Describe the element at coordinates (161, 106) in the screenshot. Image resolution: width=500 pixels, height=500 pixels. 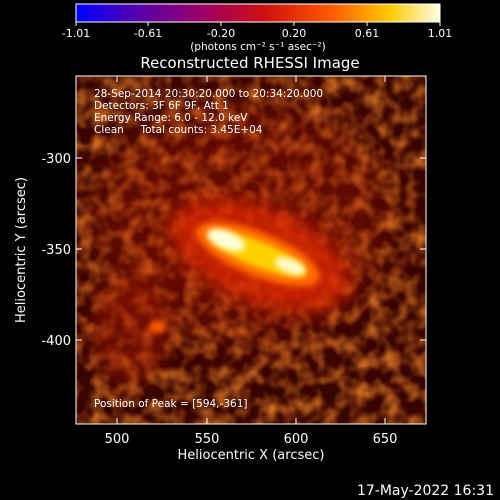
I see `info-detectors: Detectors: 3F 6F 9F, Att 1` at that location.